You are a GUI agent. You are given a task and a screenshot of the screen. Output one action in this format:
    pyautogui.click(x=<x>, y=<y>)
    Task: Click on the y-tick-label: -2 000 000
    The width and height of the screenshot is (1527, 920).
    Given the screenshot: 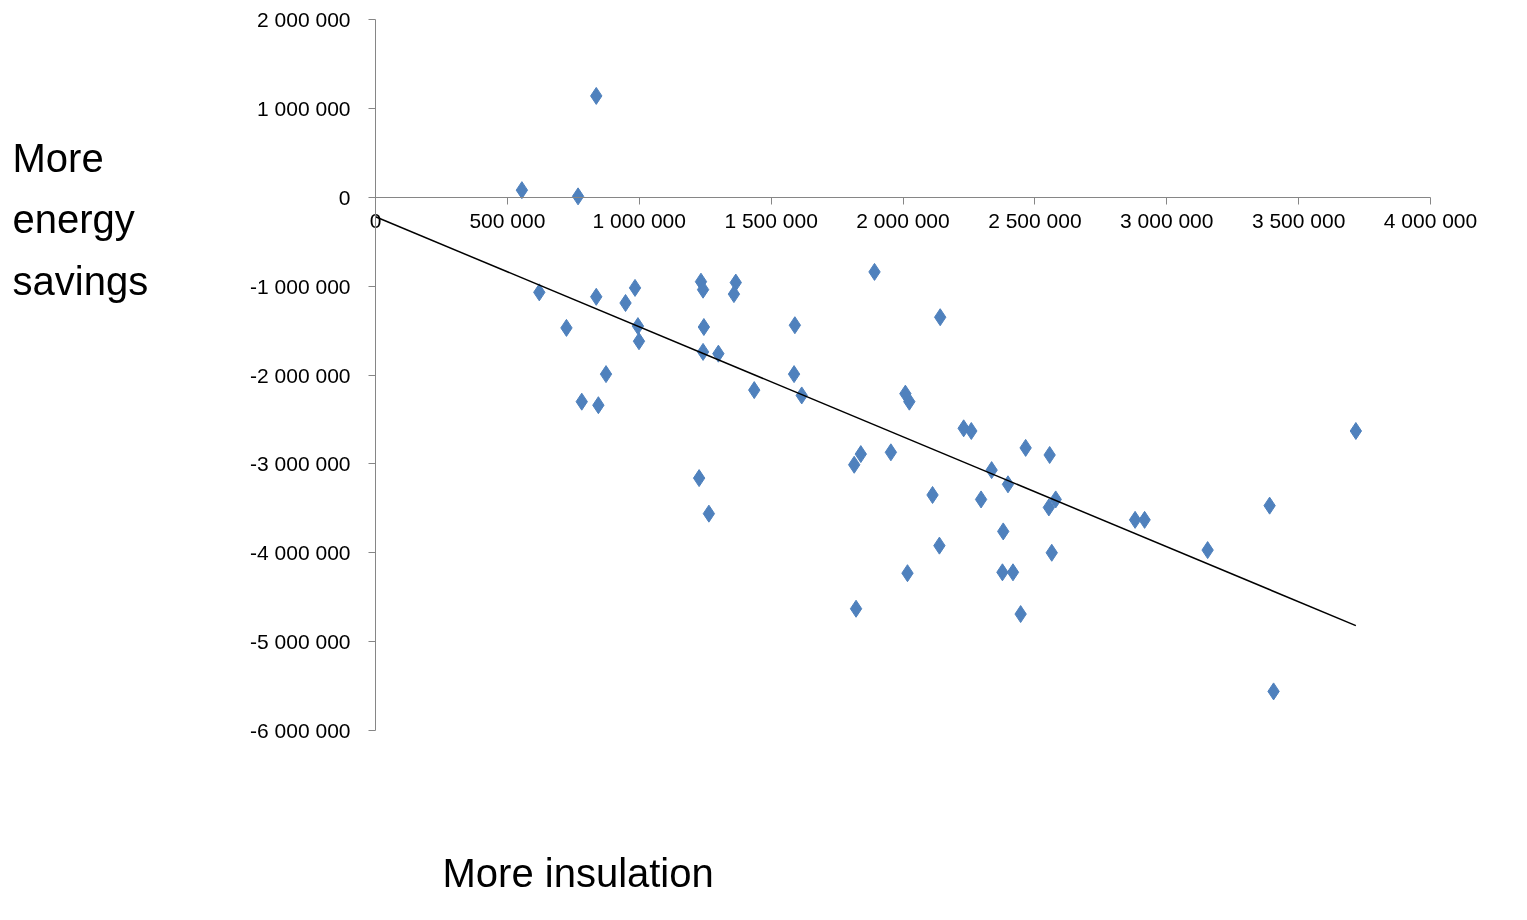 What is the action you would take?
    pyautogui.click(x=300, y=375)
    